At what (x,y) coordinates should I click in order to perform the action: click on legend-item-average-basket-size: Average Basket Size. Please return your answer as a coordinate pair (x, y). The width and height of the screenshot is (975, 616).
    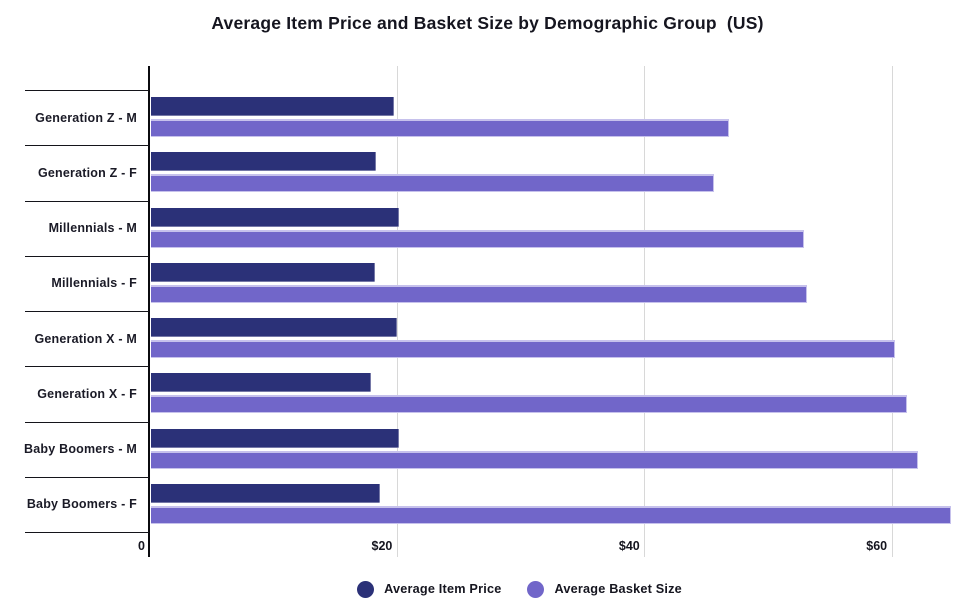
    Looking at the image, I should click on (604, 589).